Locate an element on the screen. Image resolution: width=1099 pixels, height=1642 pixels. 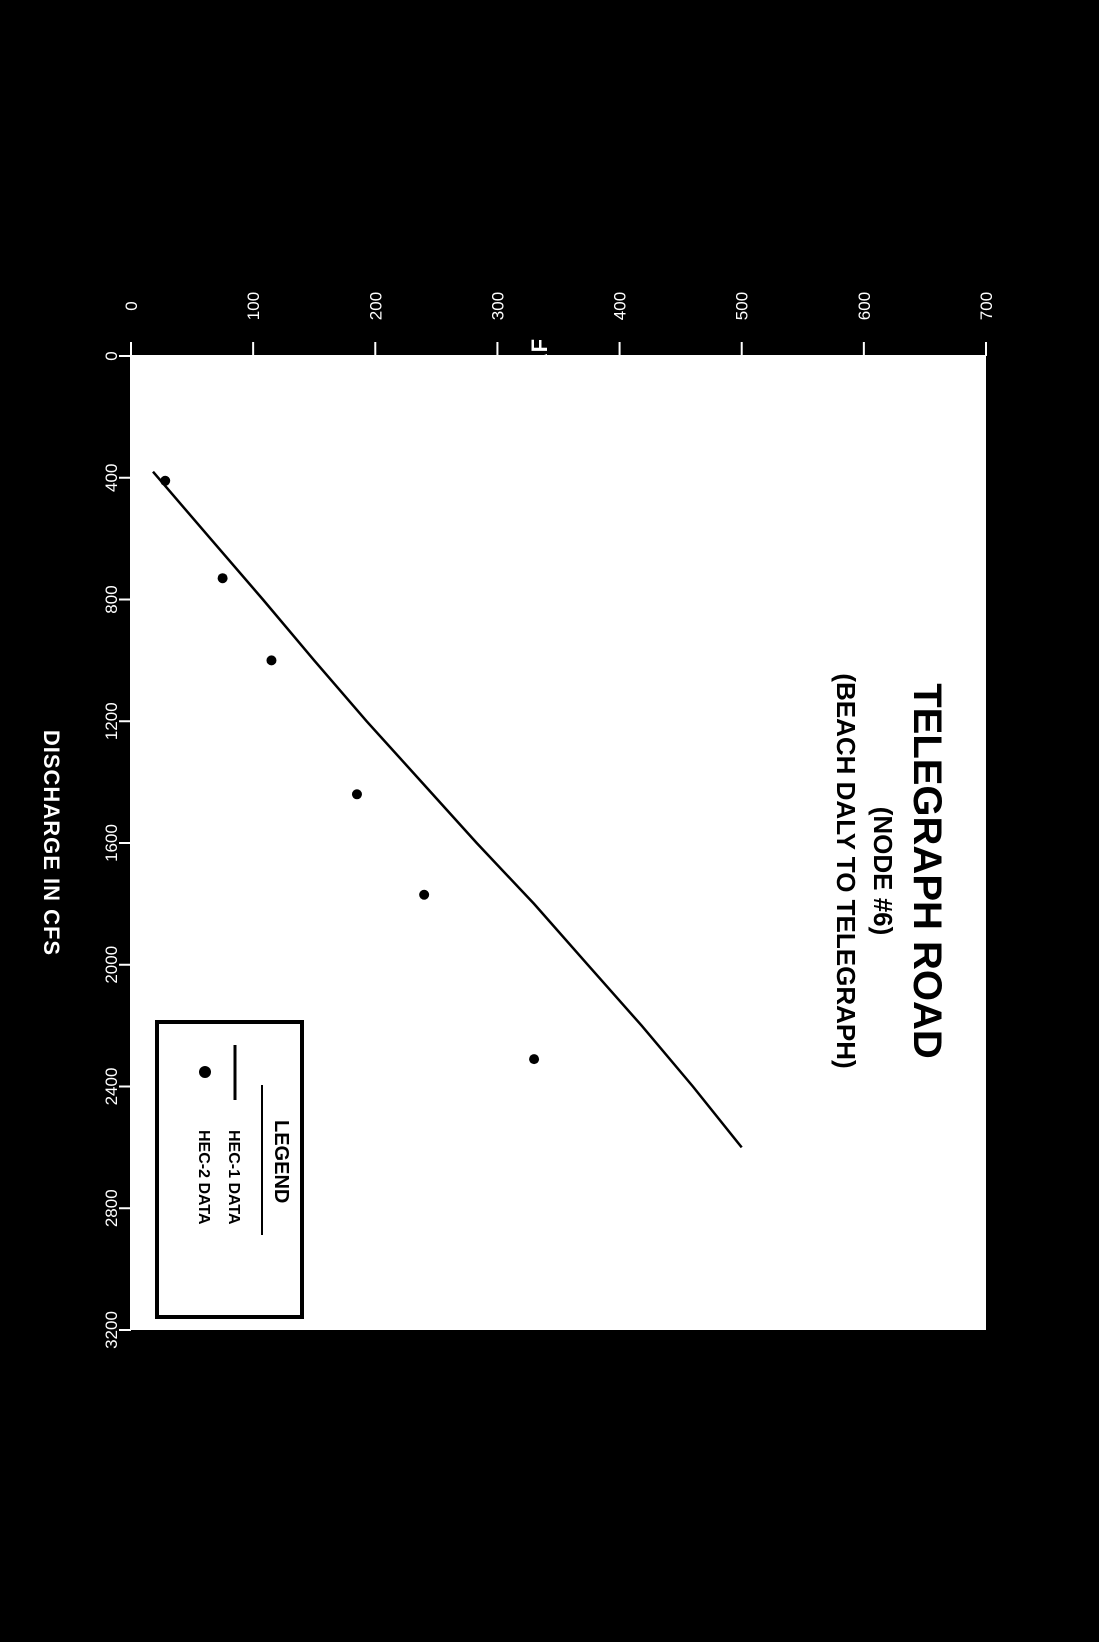
chart-subtitle-node: (NODE #6) is located at coordinates (883, 871).